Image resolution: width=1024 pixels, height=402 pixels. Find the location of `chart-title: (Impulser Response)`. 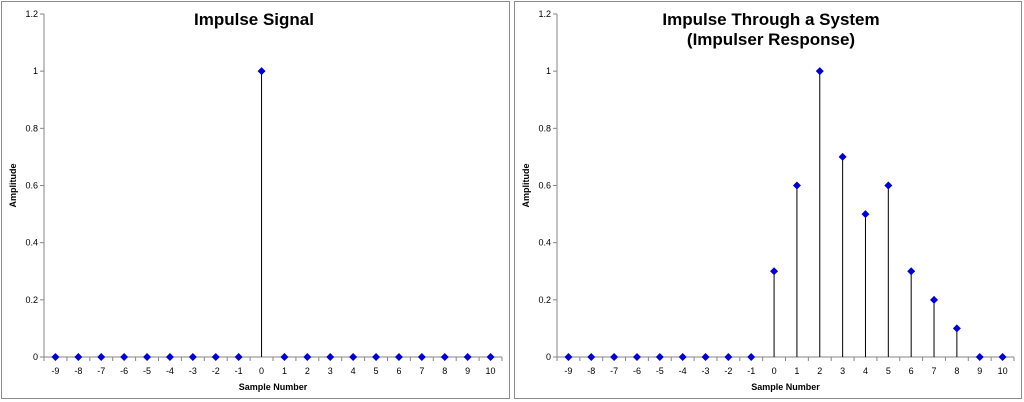

chart-title: (Impulser Response) is located at coordinates (771, 39).